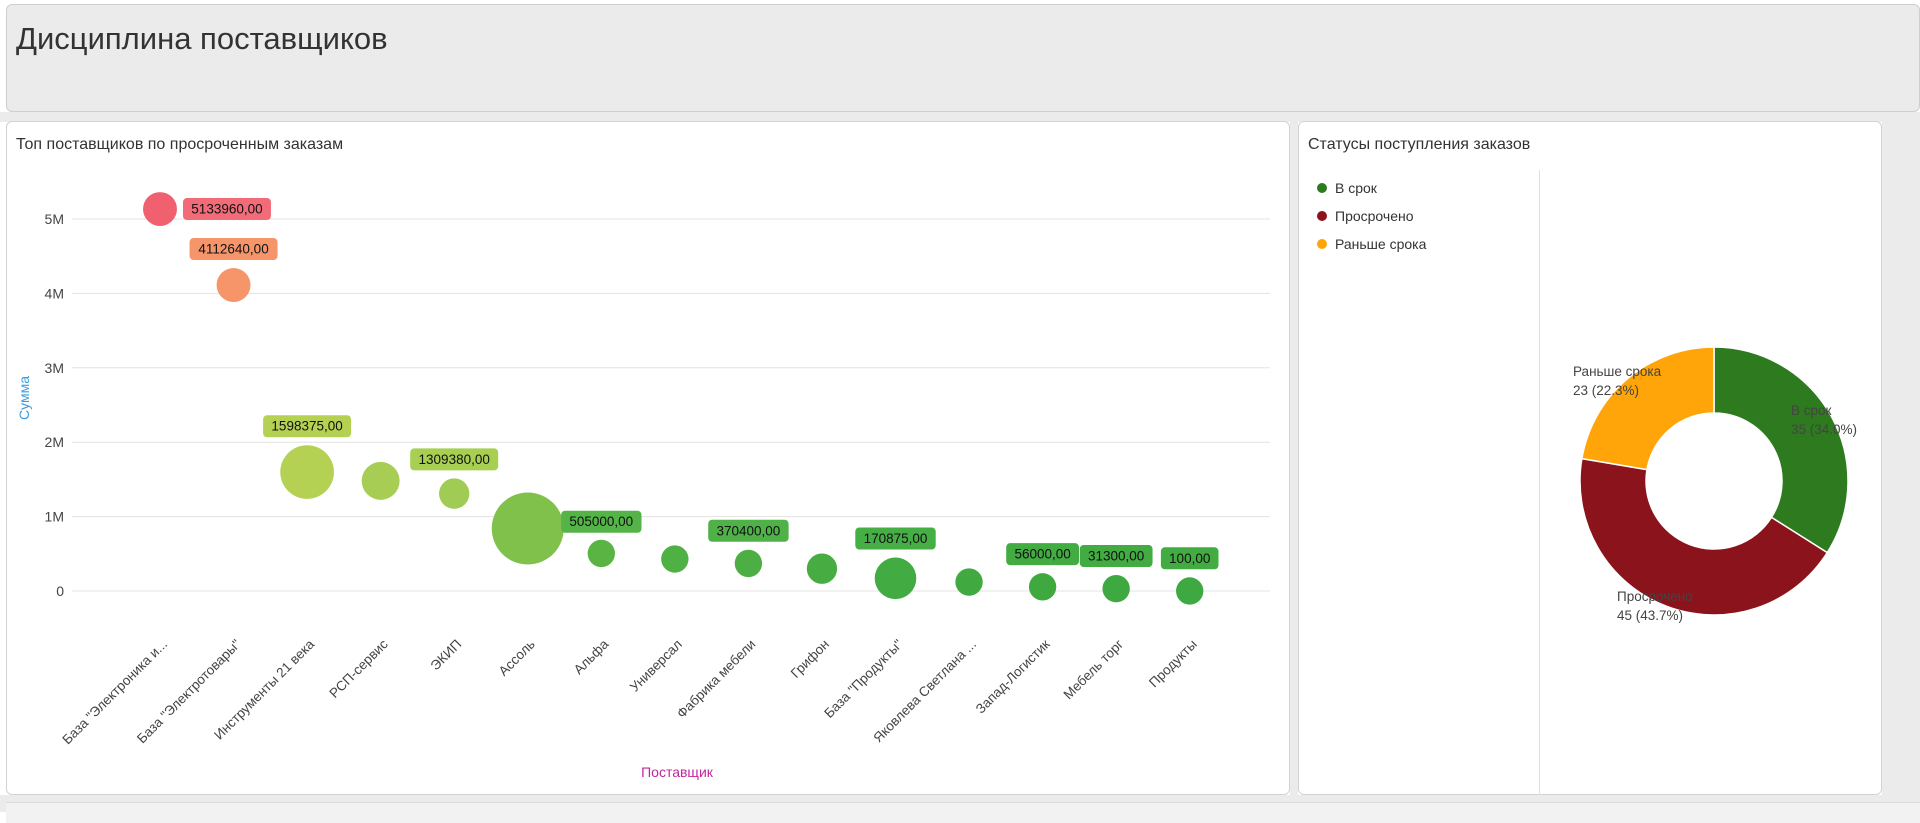 Image resolution: width=1920 pixels, height=823 pixels. Describe the element at coordinates (963, 812) in the screenshot. I see `next-panel-edge` at that location.